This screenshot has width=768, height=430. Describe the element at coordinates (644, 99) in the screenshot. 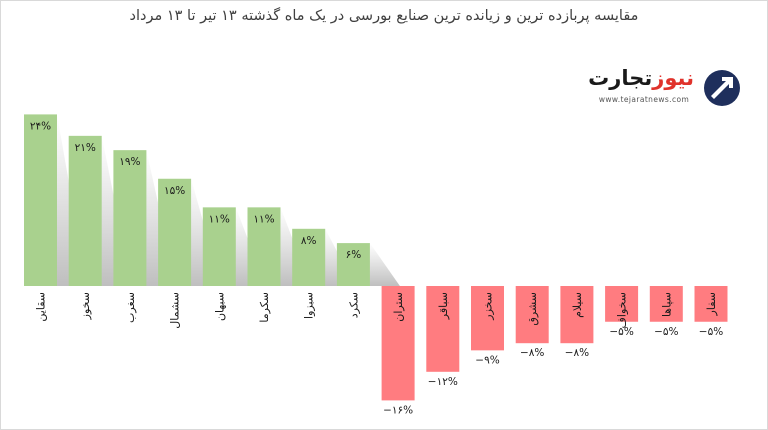

I see `logo-url: www.tejaratnews.com` at that location.